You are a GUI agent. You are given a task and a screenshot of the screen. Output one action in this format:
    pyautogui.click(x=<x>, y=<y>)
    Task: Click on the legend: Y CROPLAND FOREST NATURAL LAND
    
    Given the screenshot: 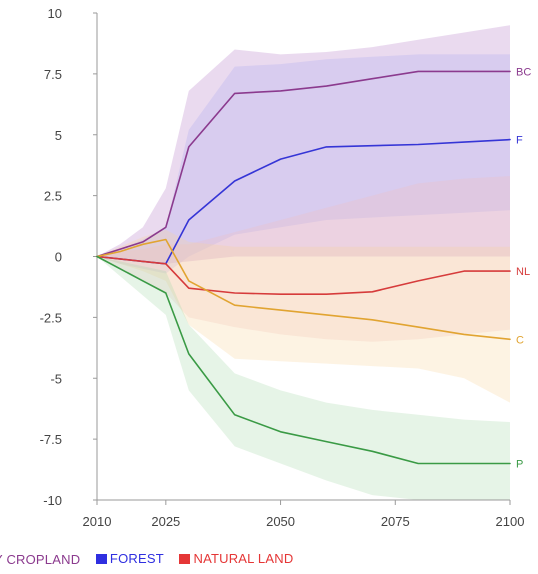 What is the action you would take?
    pyautogui.click(x=152, y=559)
    